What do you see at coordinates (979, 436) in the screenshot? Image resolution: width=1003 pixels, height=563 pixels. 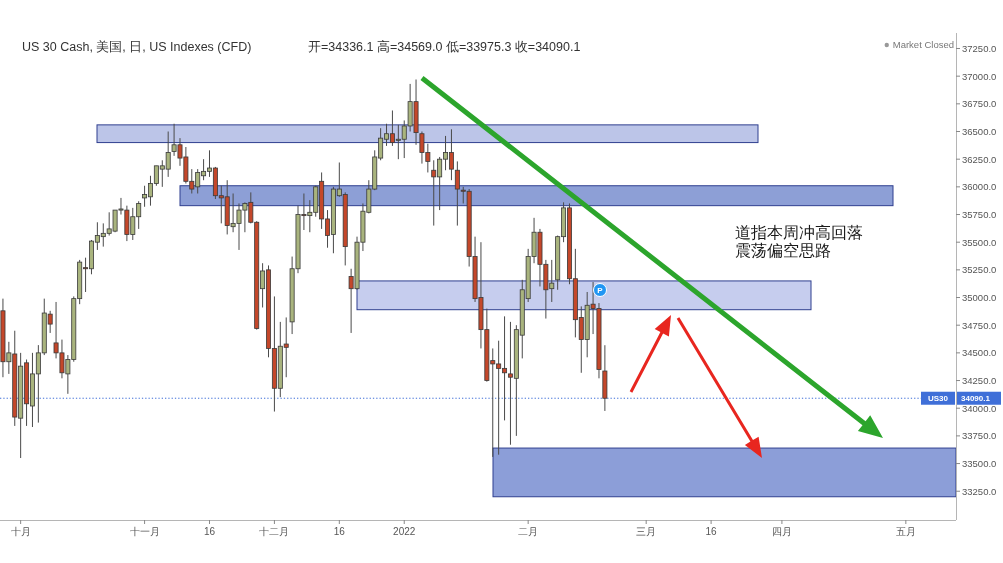 I see `y-tick-label: 33750.0` at bounding box center [979, 436].